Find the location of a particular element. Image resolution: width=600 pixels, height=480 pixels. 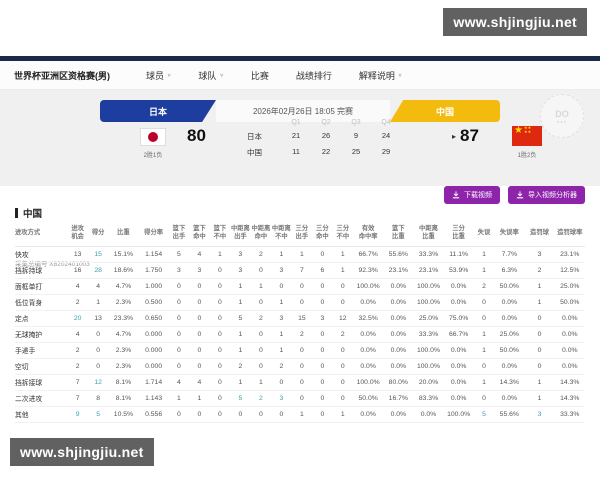

stat-value: 15 is located at coordinates (302, 318).